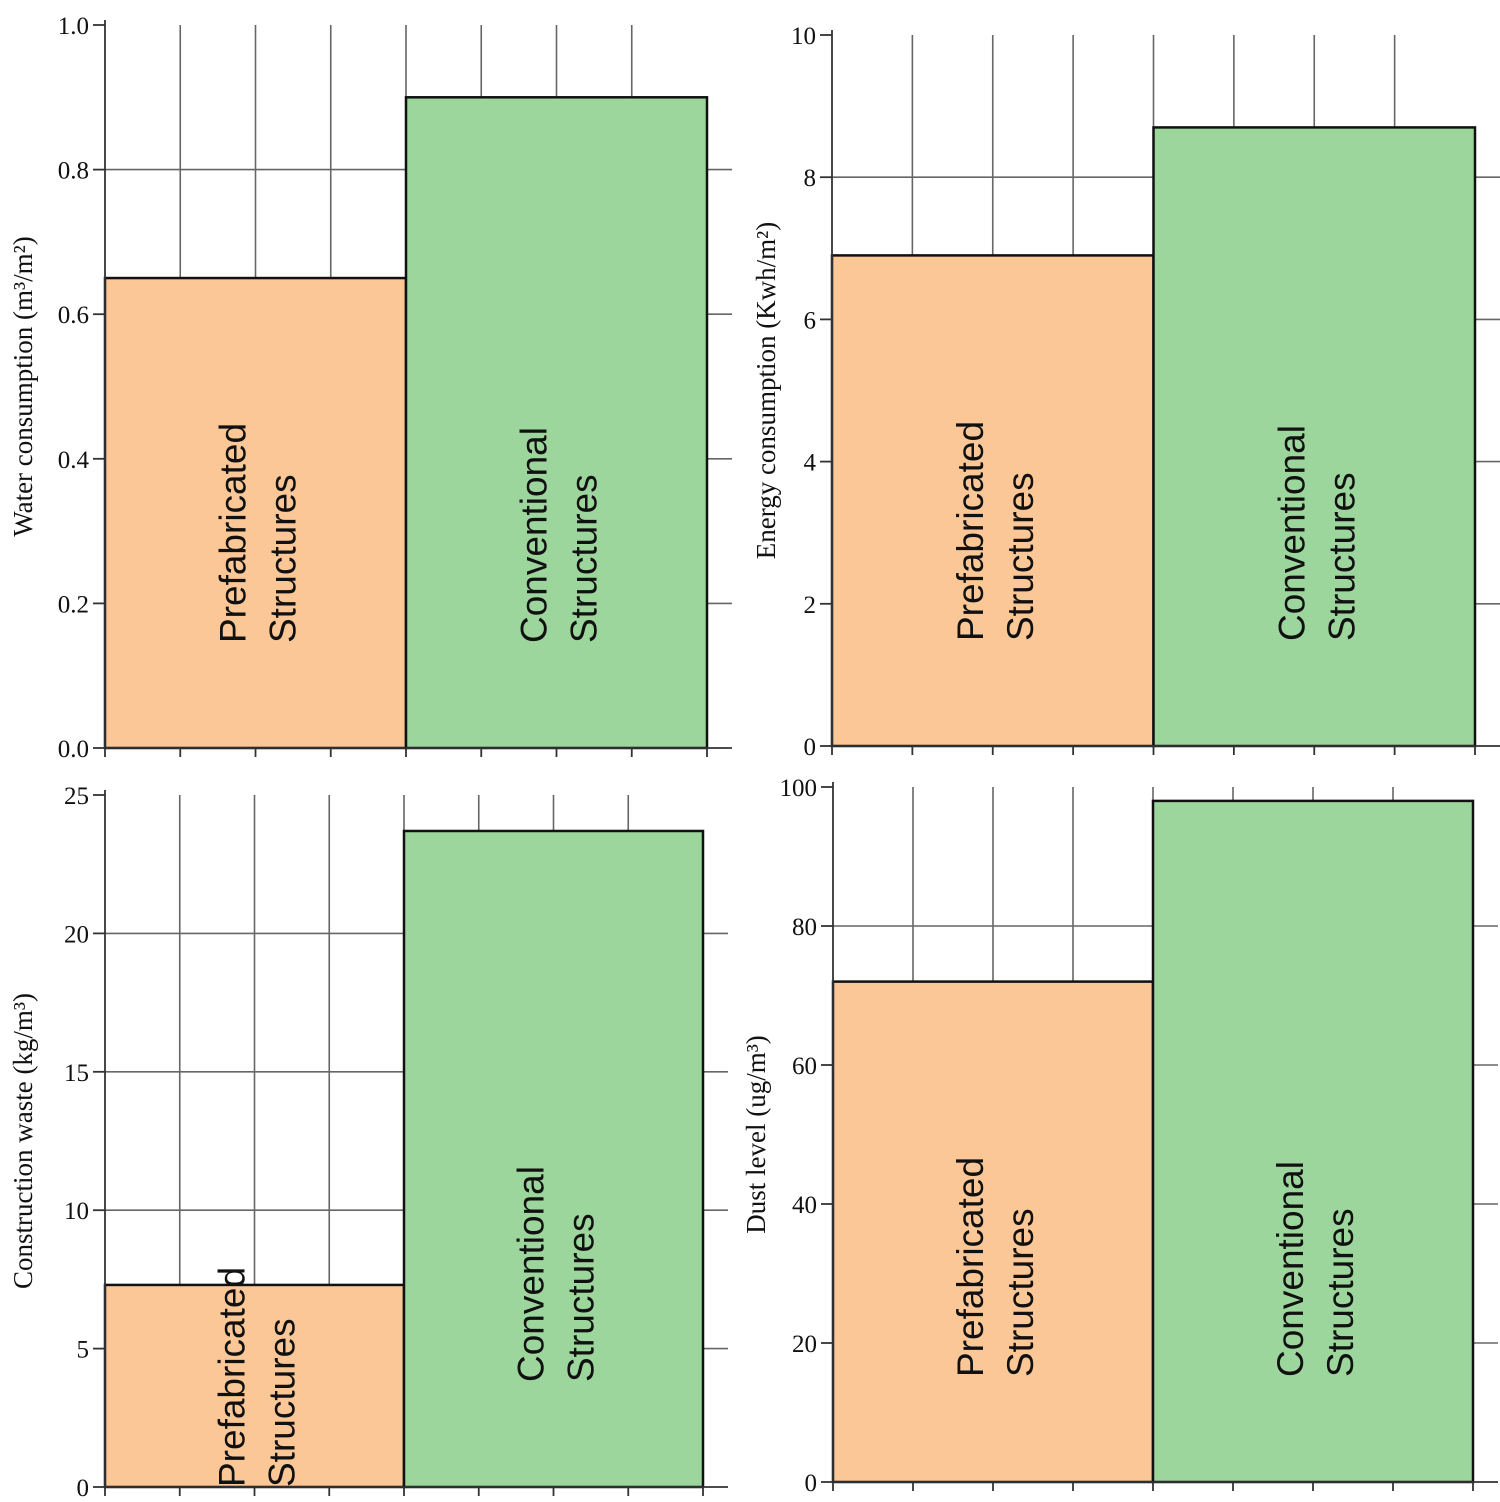 The image size is (1500, 1502). I want to click on dust-y-tick-label: 40, so click(804, 1205).